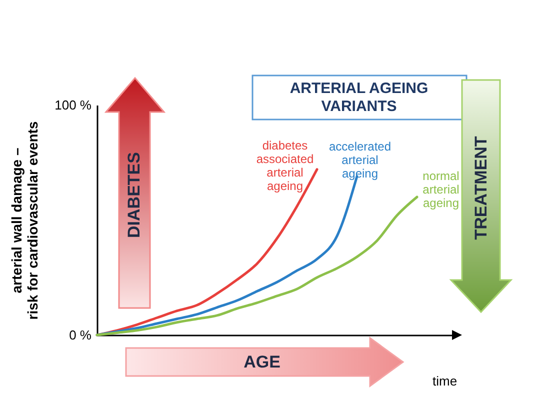 Image resolution: width=550 pixels, height=419 pixels. Describe the element at coordinates (262, 362) in the screenshot. I see `text: AGE` at that location.